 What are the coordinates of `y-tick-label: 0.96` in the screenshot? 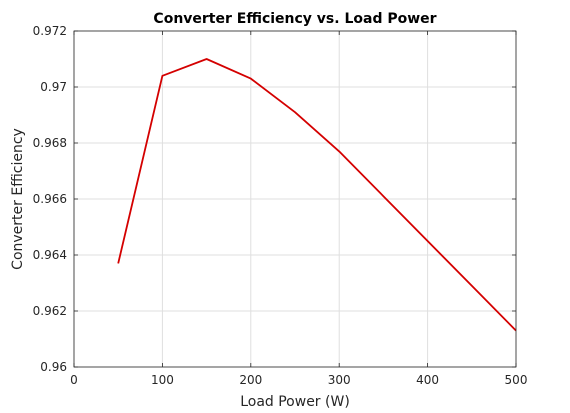 It's located at (53, 367).